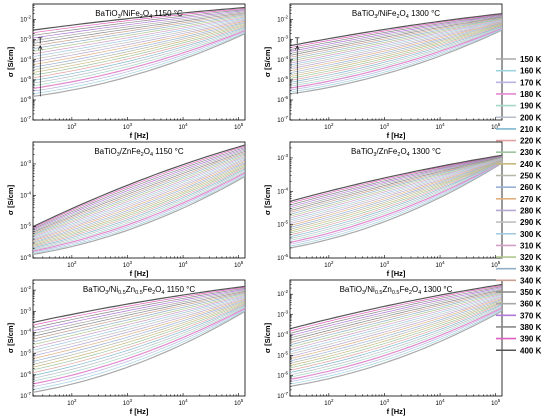 This screenshot has height=416, width=550. What do you see at coordinates (531, 152) in the screenshot?
I see `legend-label: 230 K` at bounding box center [531, 152].